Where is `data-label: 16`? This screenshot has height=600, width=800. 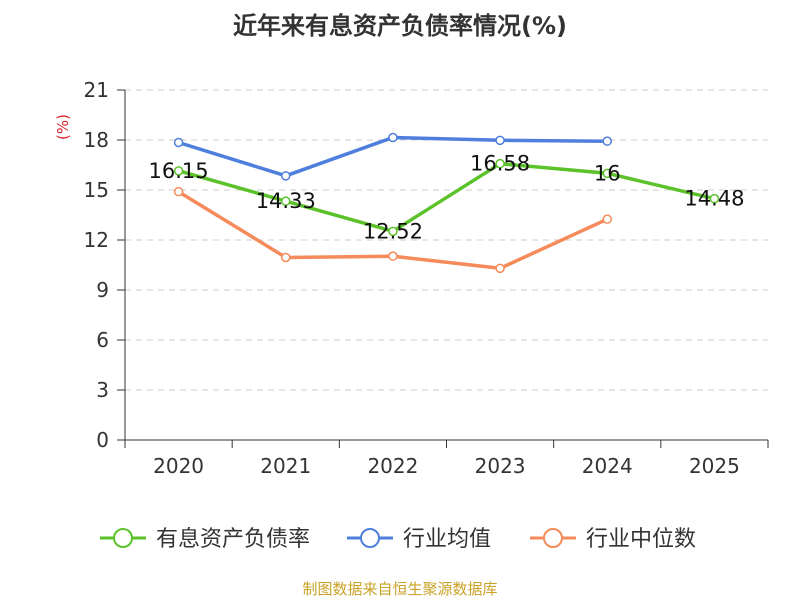 data-label: 16 is located at coordinates (607, 173).